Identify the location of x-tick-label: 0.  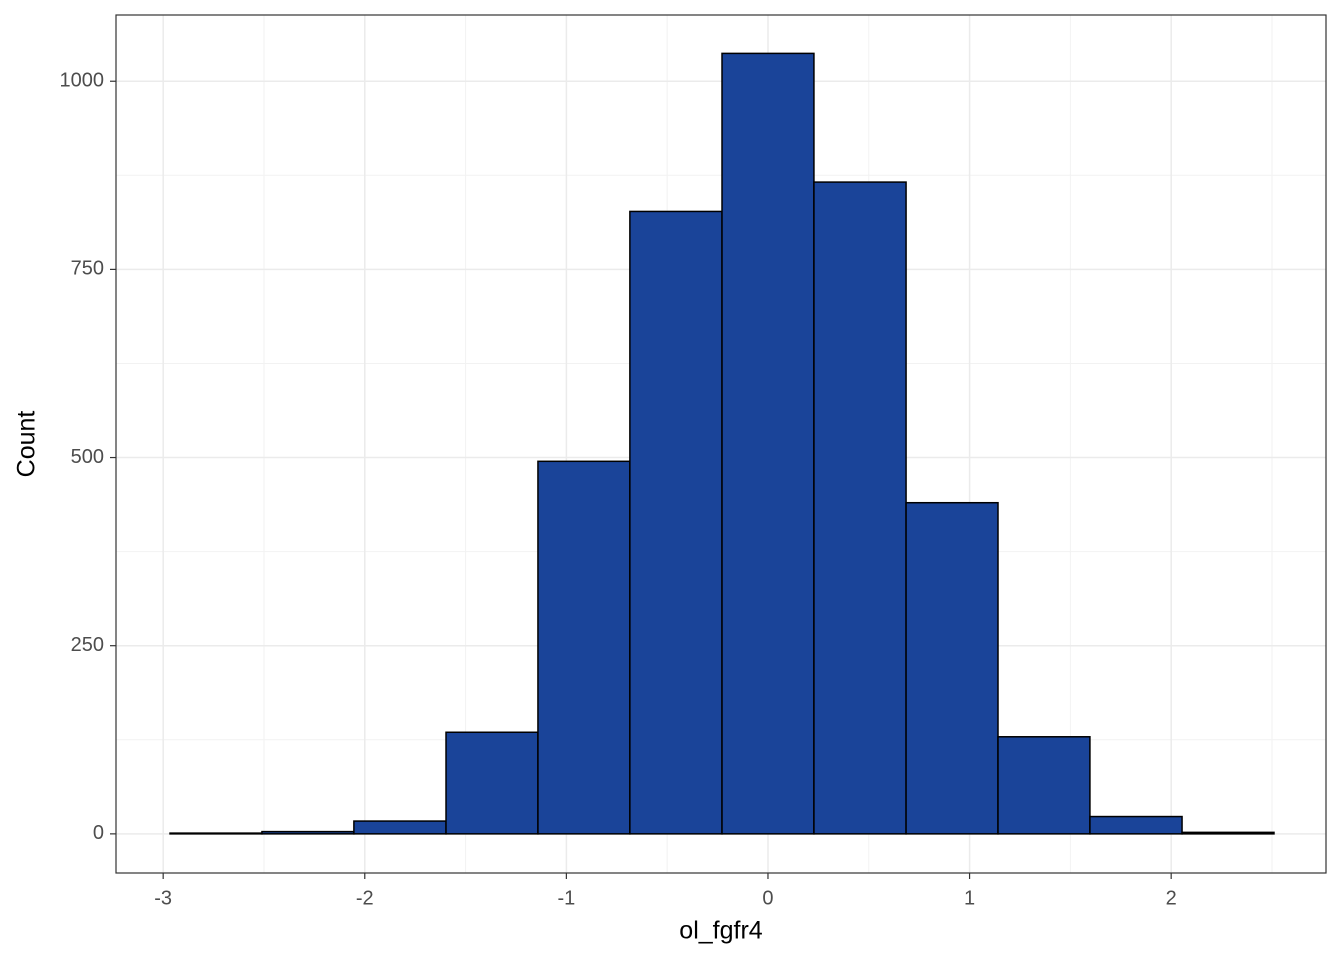
(767, 898).